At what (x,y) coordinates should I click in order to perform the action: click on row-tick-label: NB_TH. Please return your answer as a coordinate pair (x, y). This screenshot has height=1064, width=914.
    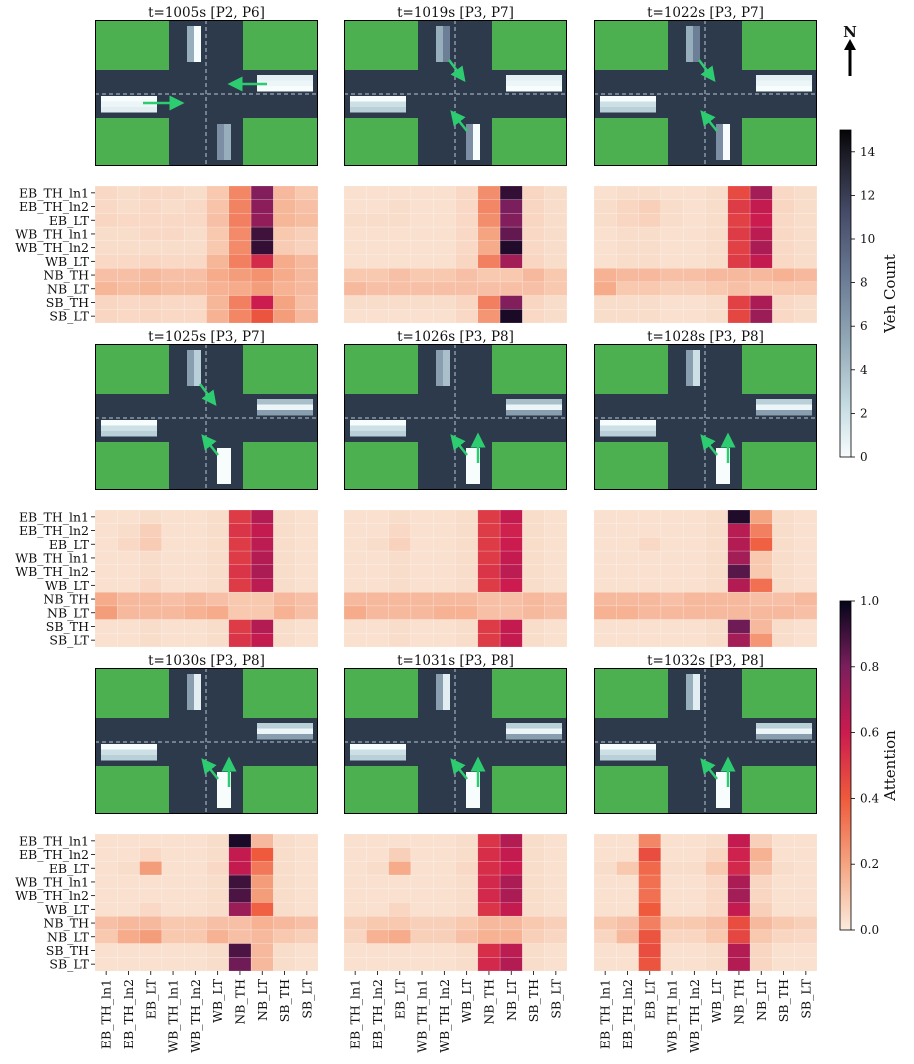
    Looking at the image, I should click on (66, 923).